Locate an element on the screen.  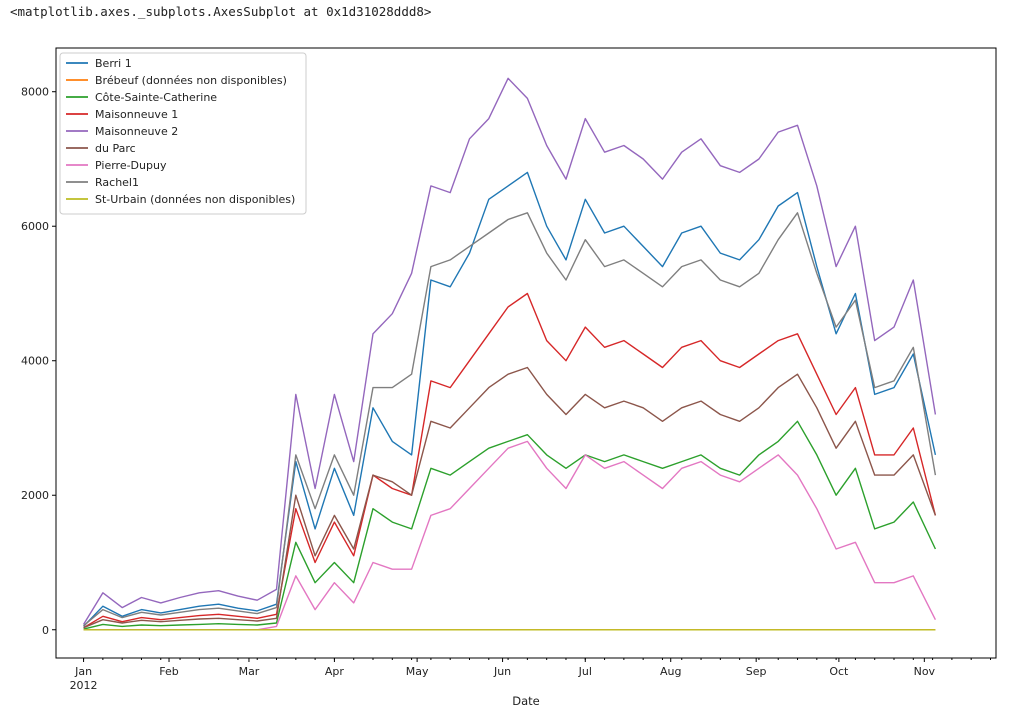
legend-label: du Parc is located at coordinates (115, 148).